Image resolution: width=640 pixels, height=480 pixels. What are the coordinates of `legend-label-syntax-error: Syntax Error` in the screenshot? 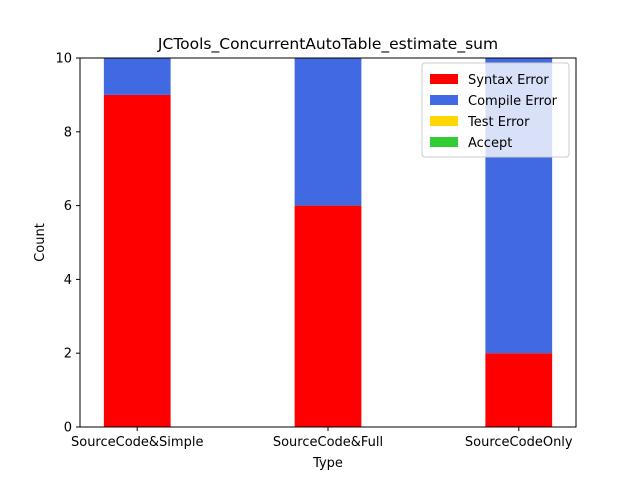 It's located at (508, 80).